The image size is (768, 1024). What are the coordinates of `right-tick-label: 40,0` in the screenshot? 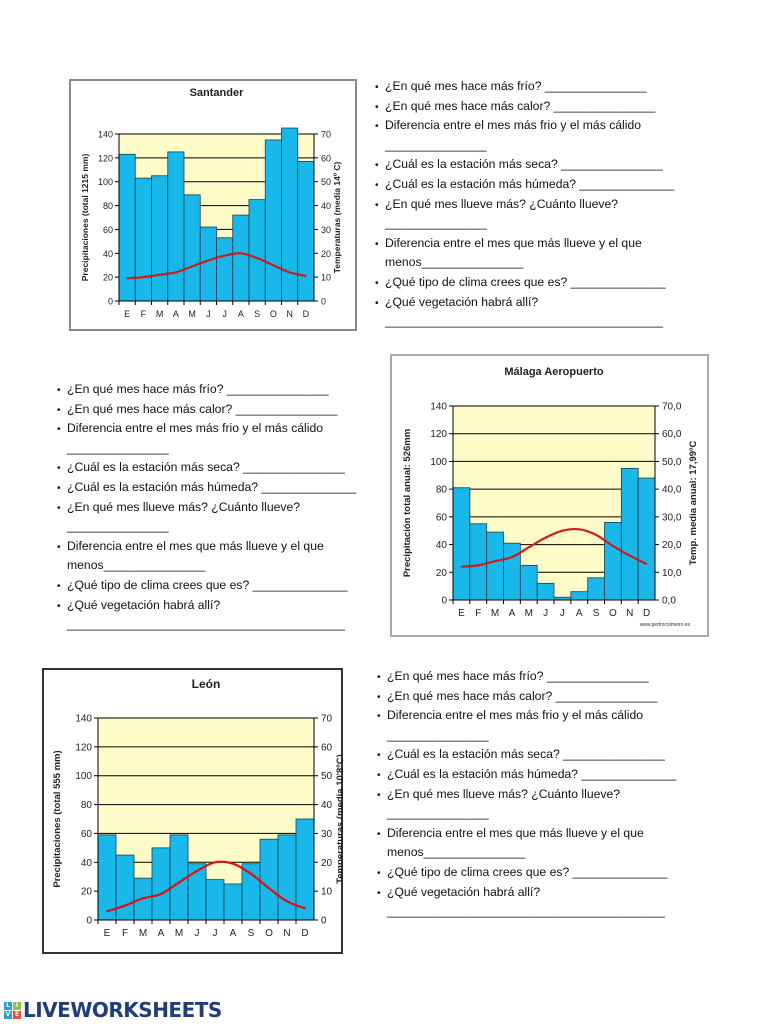 It's located at (672, 490).